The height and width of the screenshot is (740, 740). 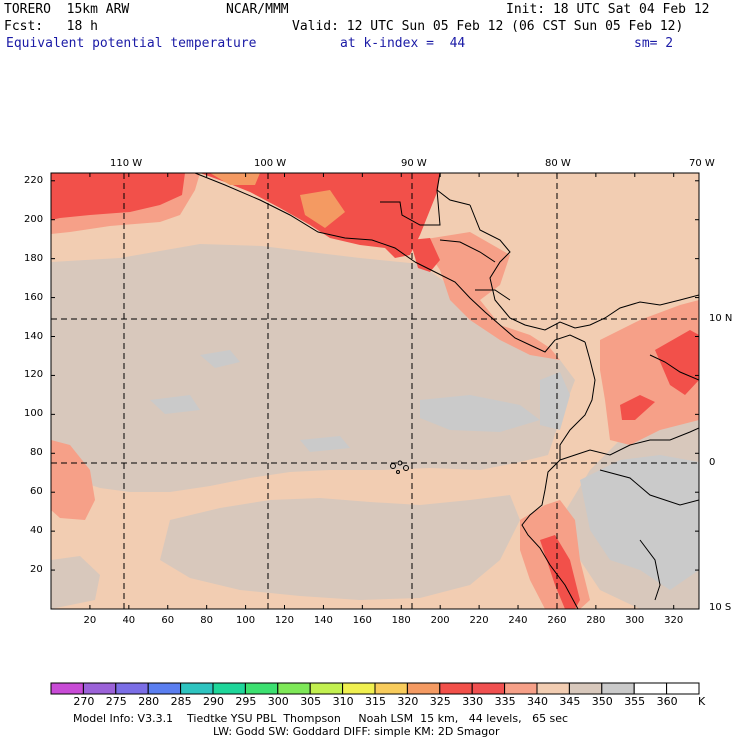 I want to click on lat-label-10n: 10 N, so click(x=721, y=318).